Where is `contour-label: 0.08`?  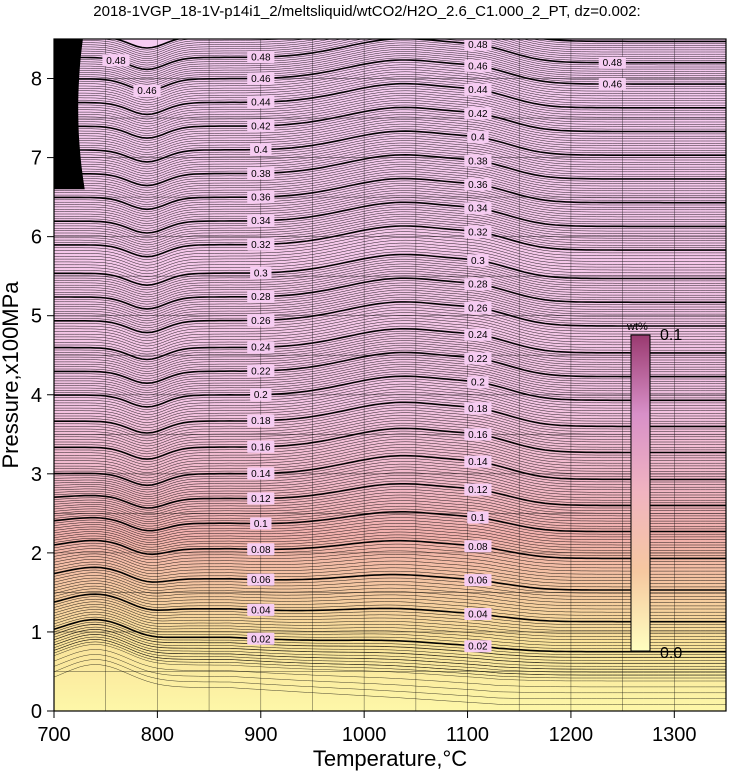 contour-label: 0.08 is located at coordinates (478, 547).